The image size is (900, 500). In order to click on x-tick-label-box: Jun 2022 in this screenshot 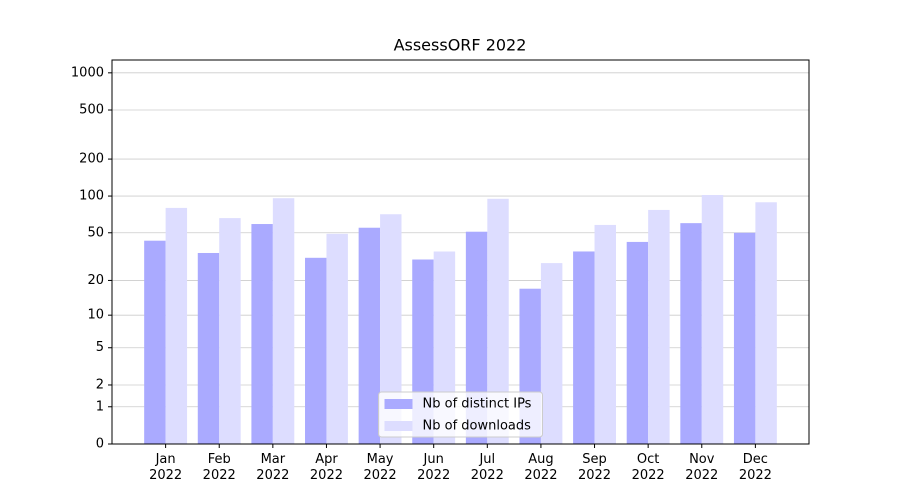, I will do `click(434, 467)`.